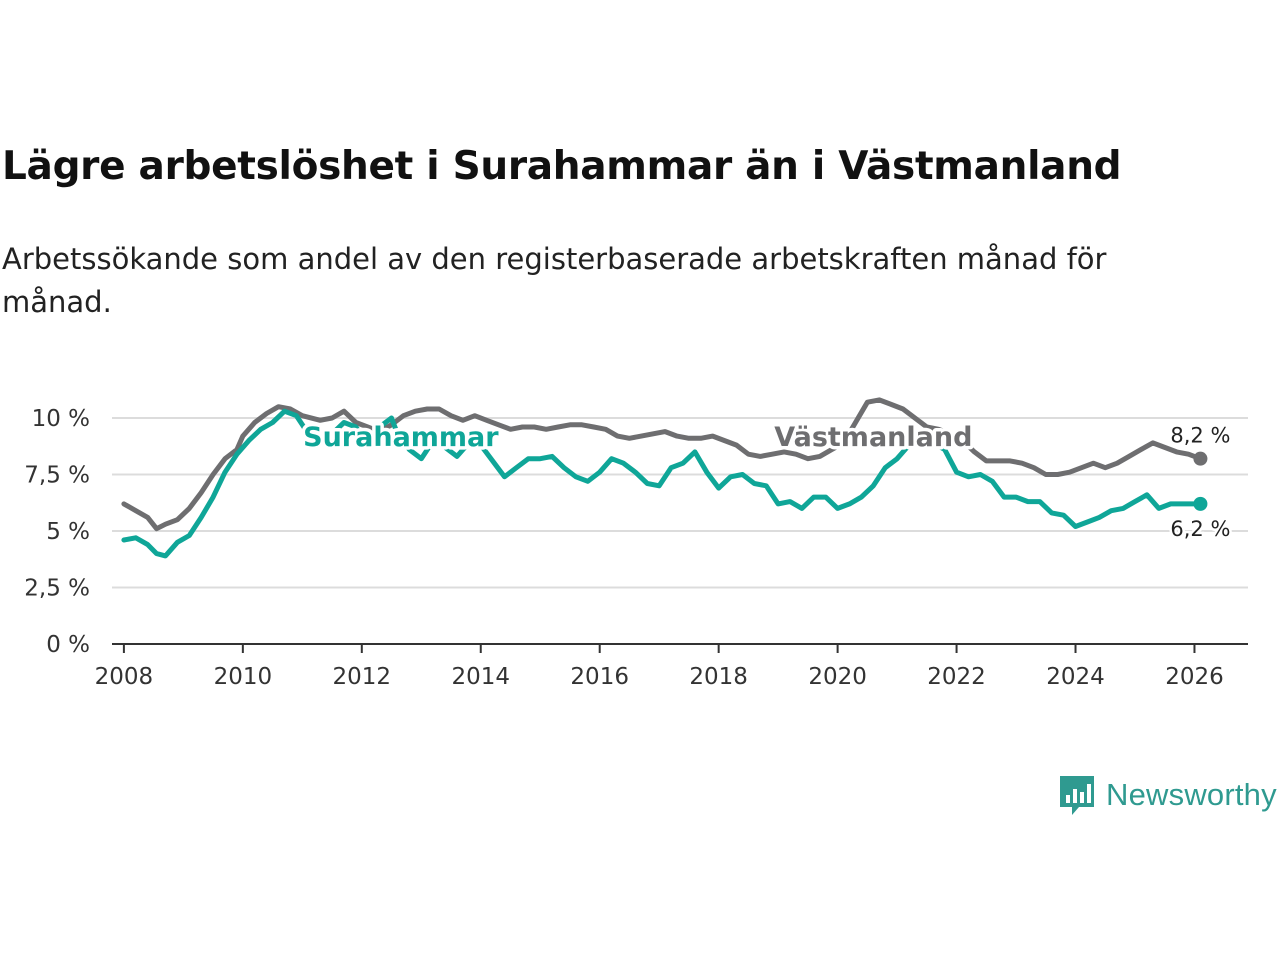  I want to click on x-tick-label: 2024, so click(1075, 677).